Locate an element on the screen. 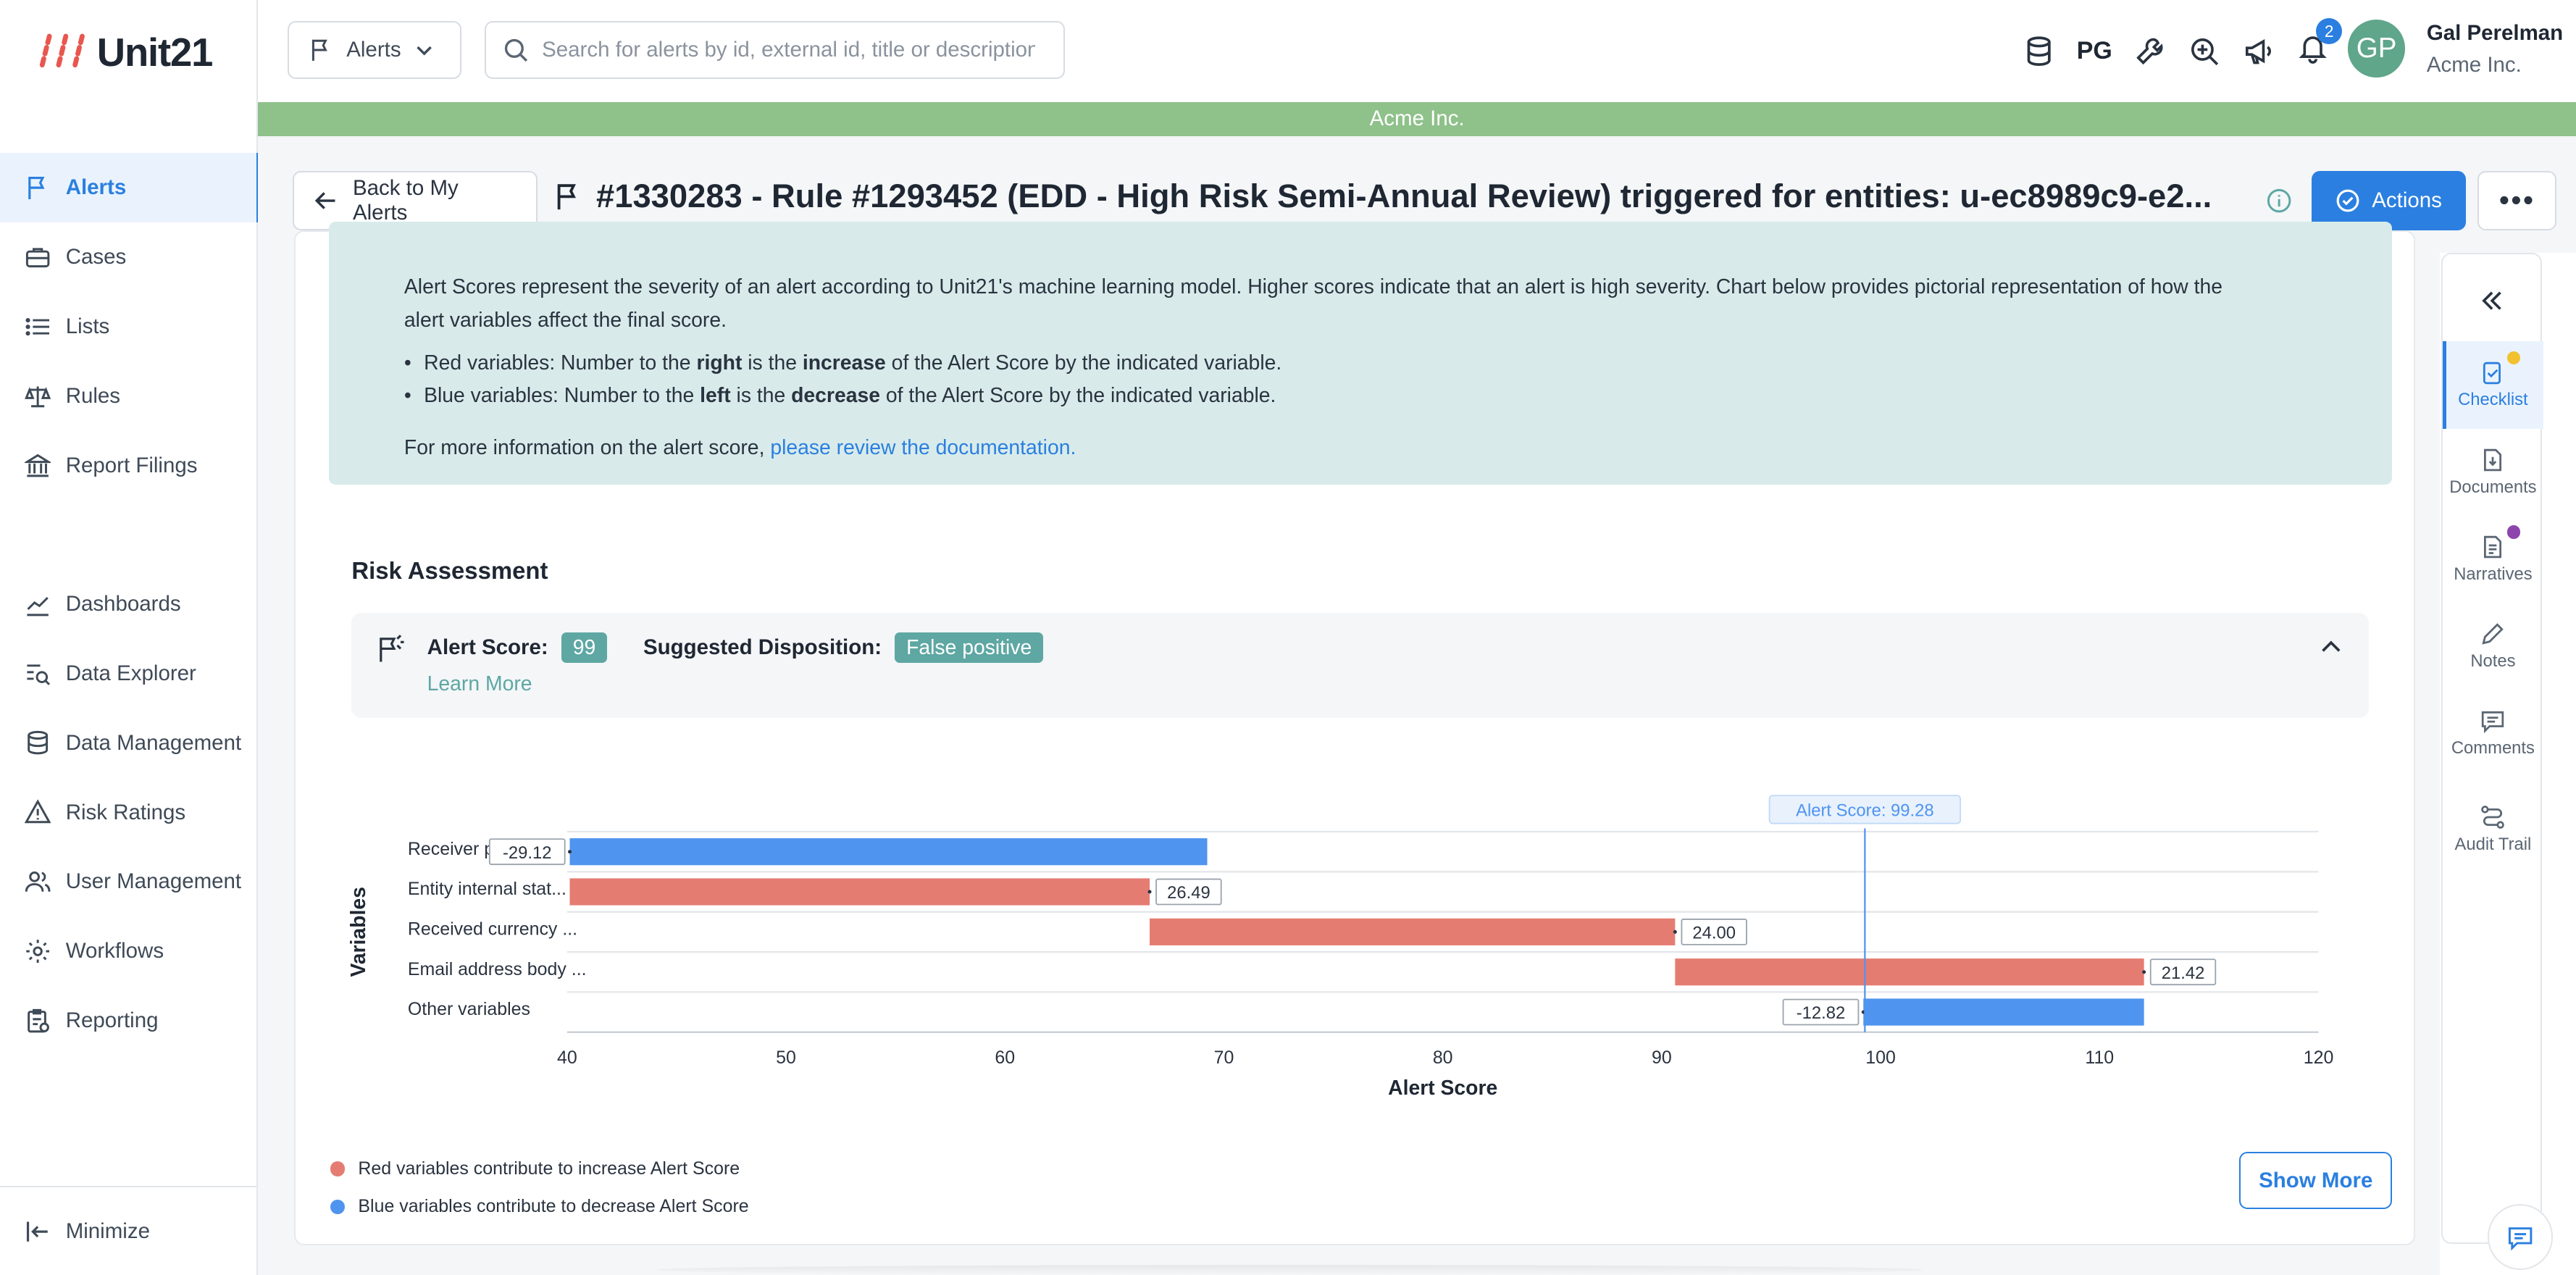 This screenshot has width=2576, height=1275. data-label: 21.42 is located at coordinates (2182, 973).